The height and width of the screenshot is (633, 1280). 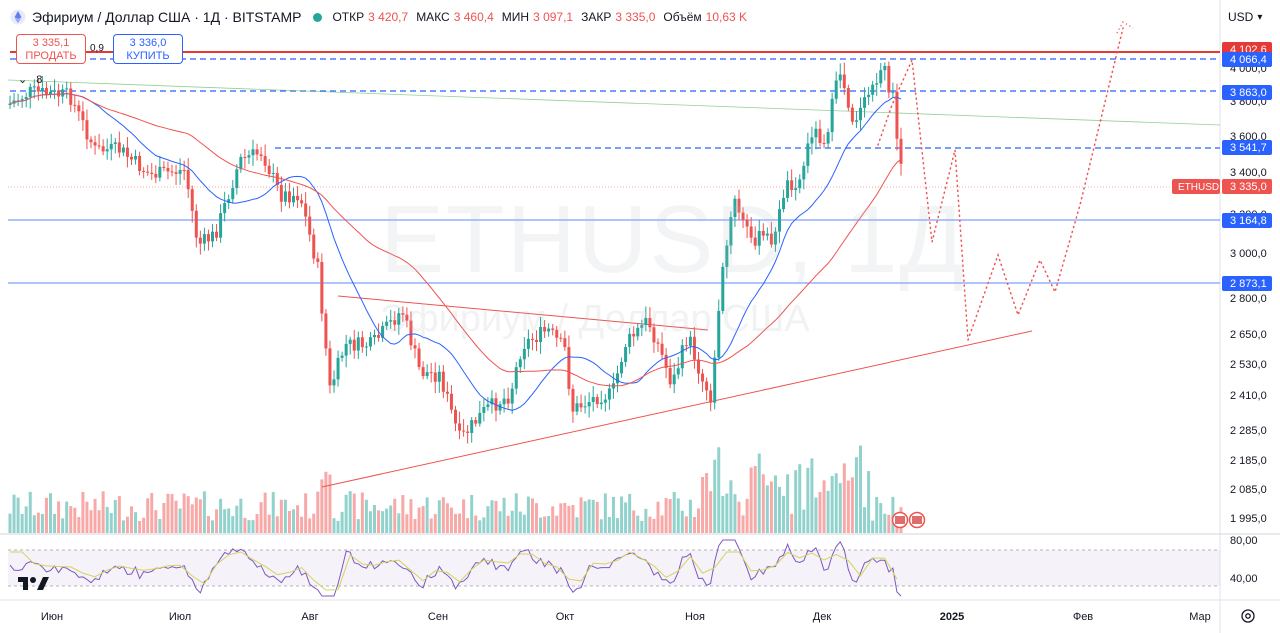 I want to click on description-watermark: Эфириум / Доллар США, so click(x=595, y=319).